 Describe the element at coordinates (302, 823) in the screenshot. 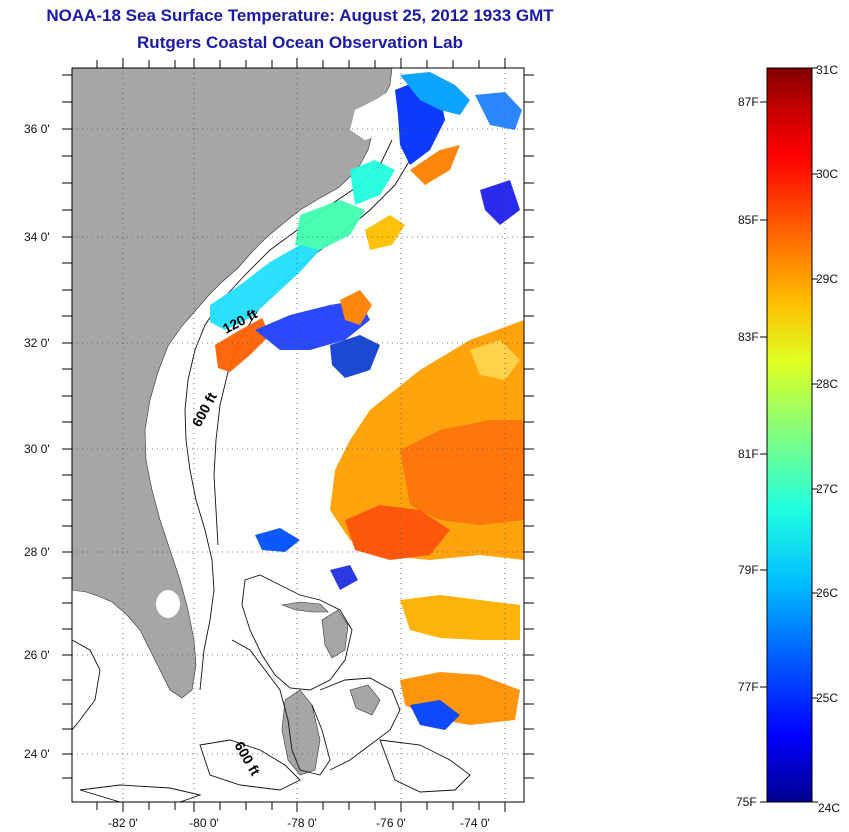

I see `lon-label-78: -78 0'` at that location.